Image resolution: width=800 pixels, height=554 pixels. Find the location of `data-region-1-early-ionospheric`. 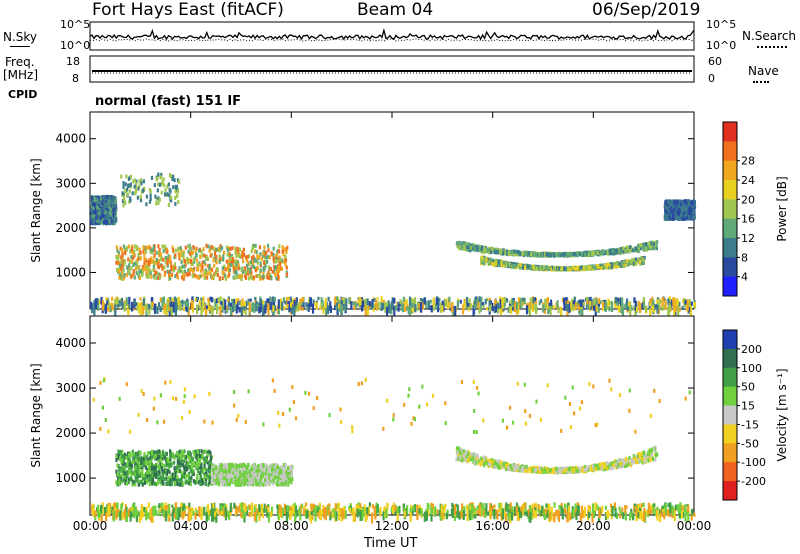

data-region-1-early-ionospheric is located at coordinates (104, 210).